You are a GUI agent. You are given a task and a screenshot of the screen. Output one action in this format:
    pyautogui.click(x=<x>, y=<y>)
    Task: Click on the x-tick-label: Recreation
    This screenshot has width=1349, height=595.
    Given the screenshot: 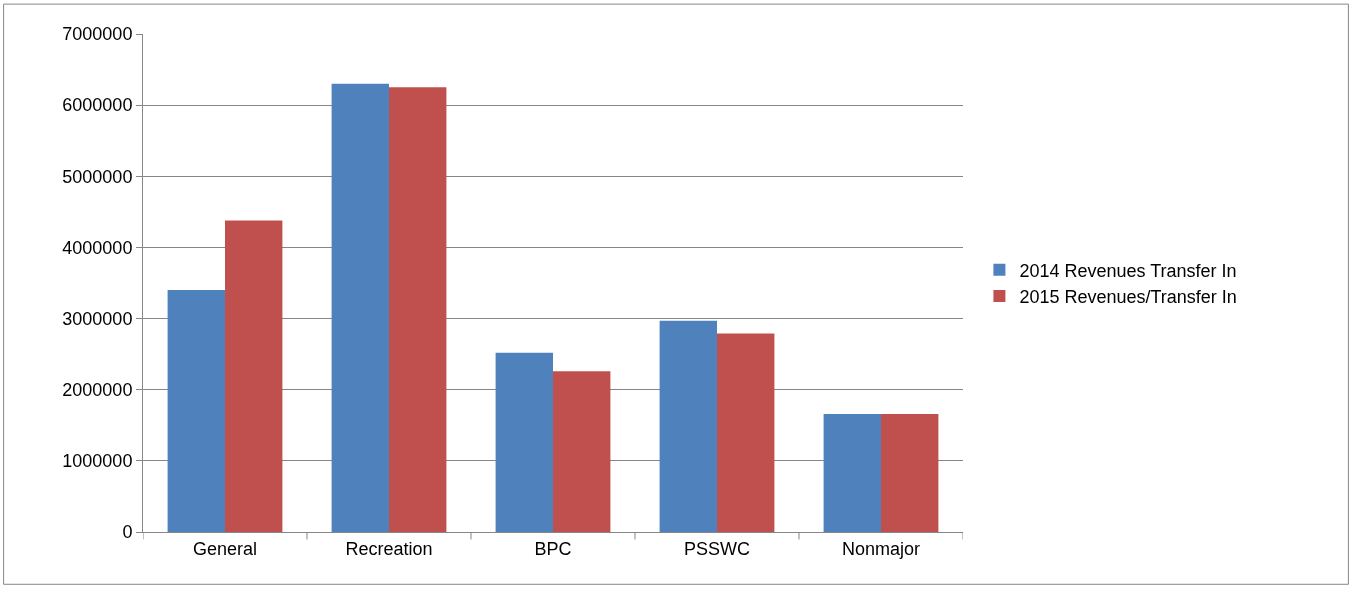 What is the action you would take?
    pyautogui.click(x=389, y=548)
    